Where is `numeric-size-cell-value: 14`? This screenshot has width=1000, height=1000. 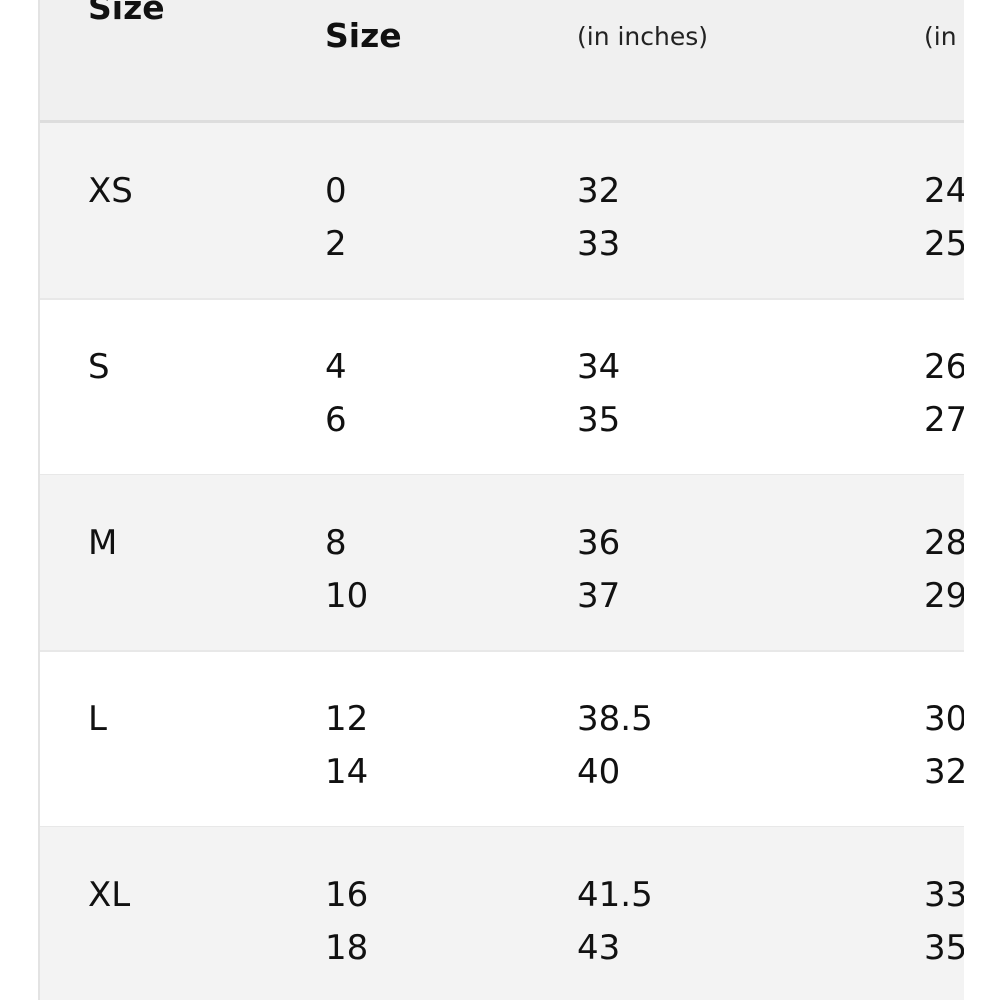
numeric-size-cell-value: 14 is located at coordinates (347, 772).